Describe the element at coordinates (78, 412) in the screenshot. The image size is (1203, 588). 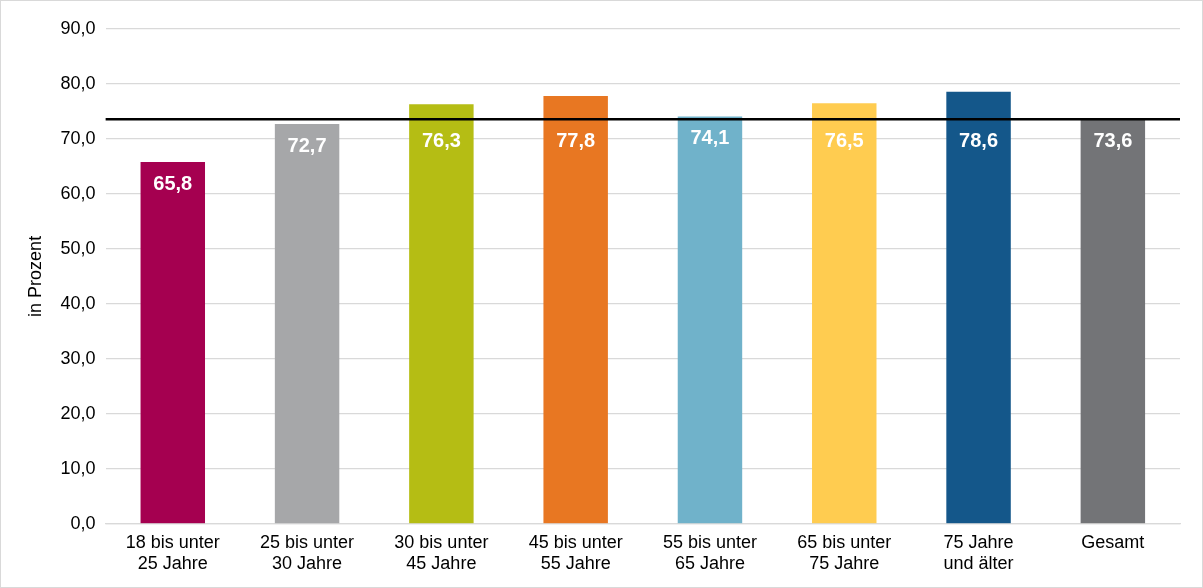
I see `y-tick-label: 20,0` at that location.